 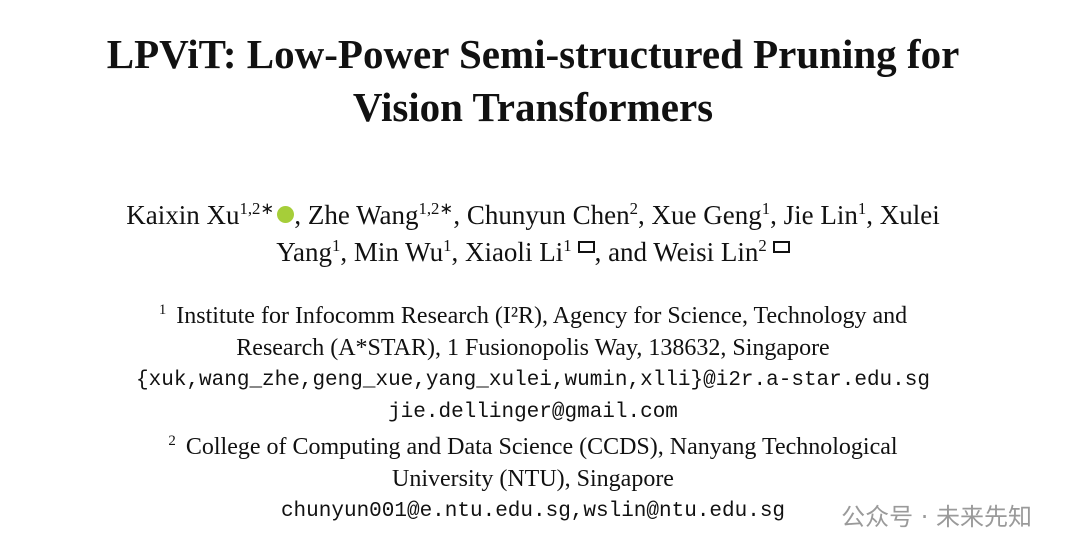 I want to click on orcid-icon, so click(x=286, y=214).